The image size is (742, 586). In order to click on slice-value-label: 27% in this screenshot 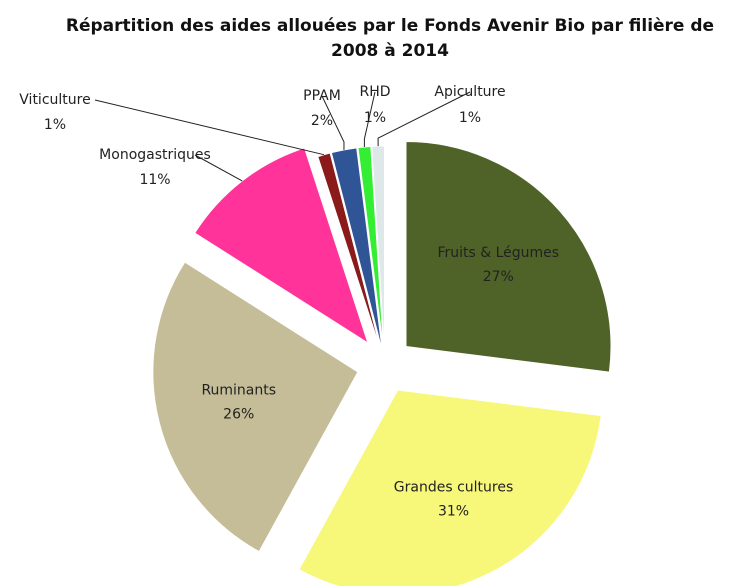, I will do `click(498, 277)`.